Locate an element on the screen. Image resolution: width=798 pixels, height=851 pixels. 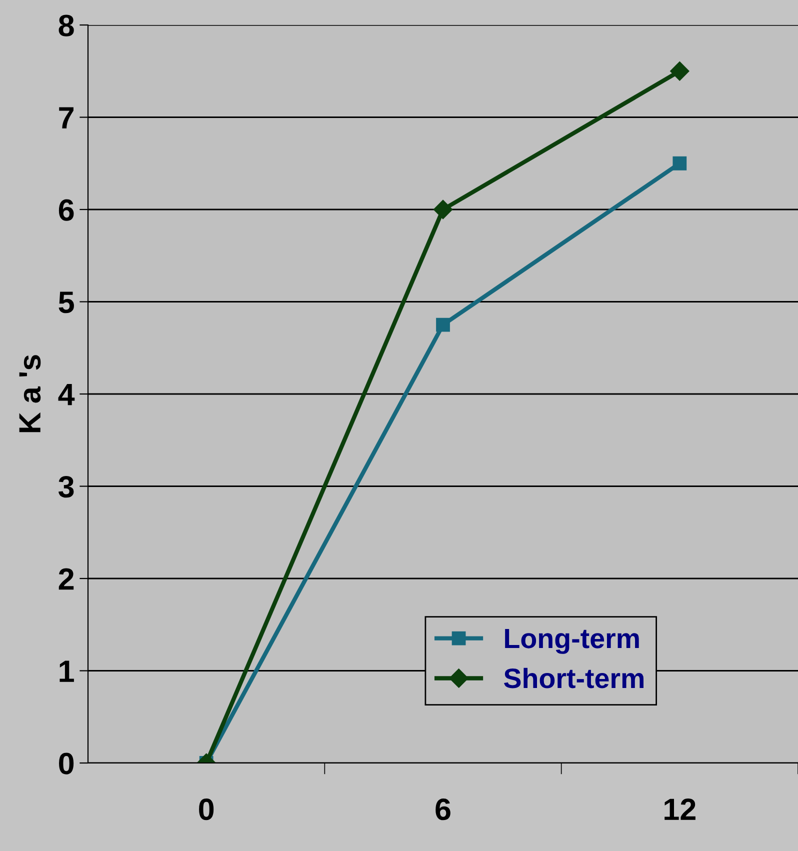
y-tick-label: 7 is located at coordinates (66, 117).